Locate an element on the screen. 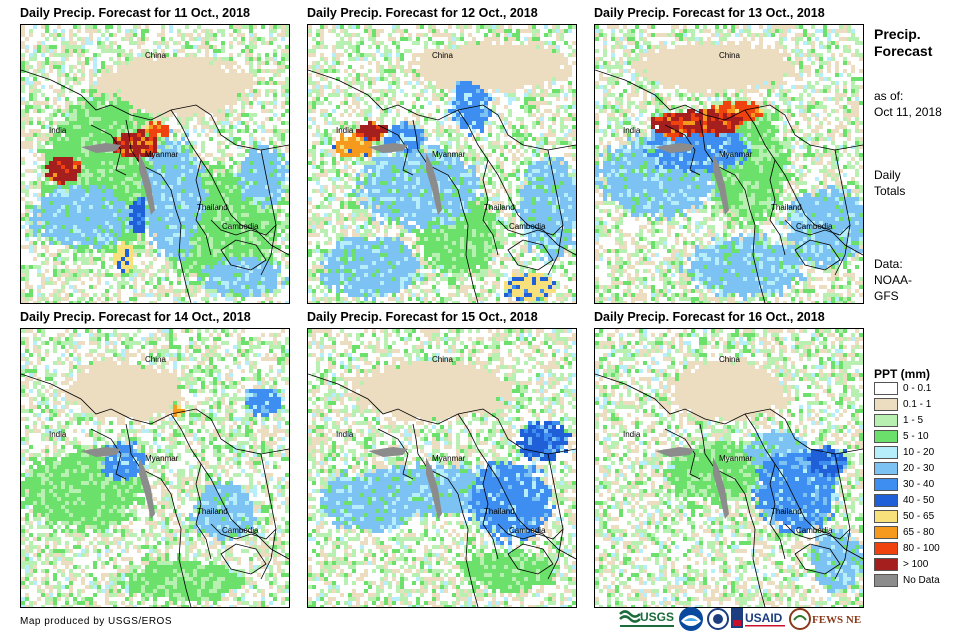 The height and width of the screenshot is (639, 967). legend-item: 40 - 50 is located at coordinates (919, 501).